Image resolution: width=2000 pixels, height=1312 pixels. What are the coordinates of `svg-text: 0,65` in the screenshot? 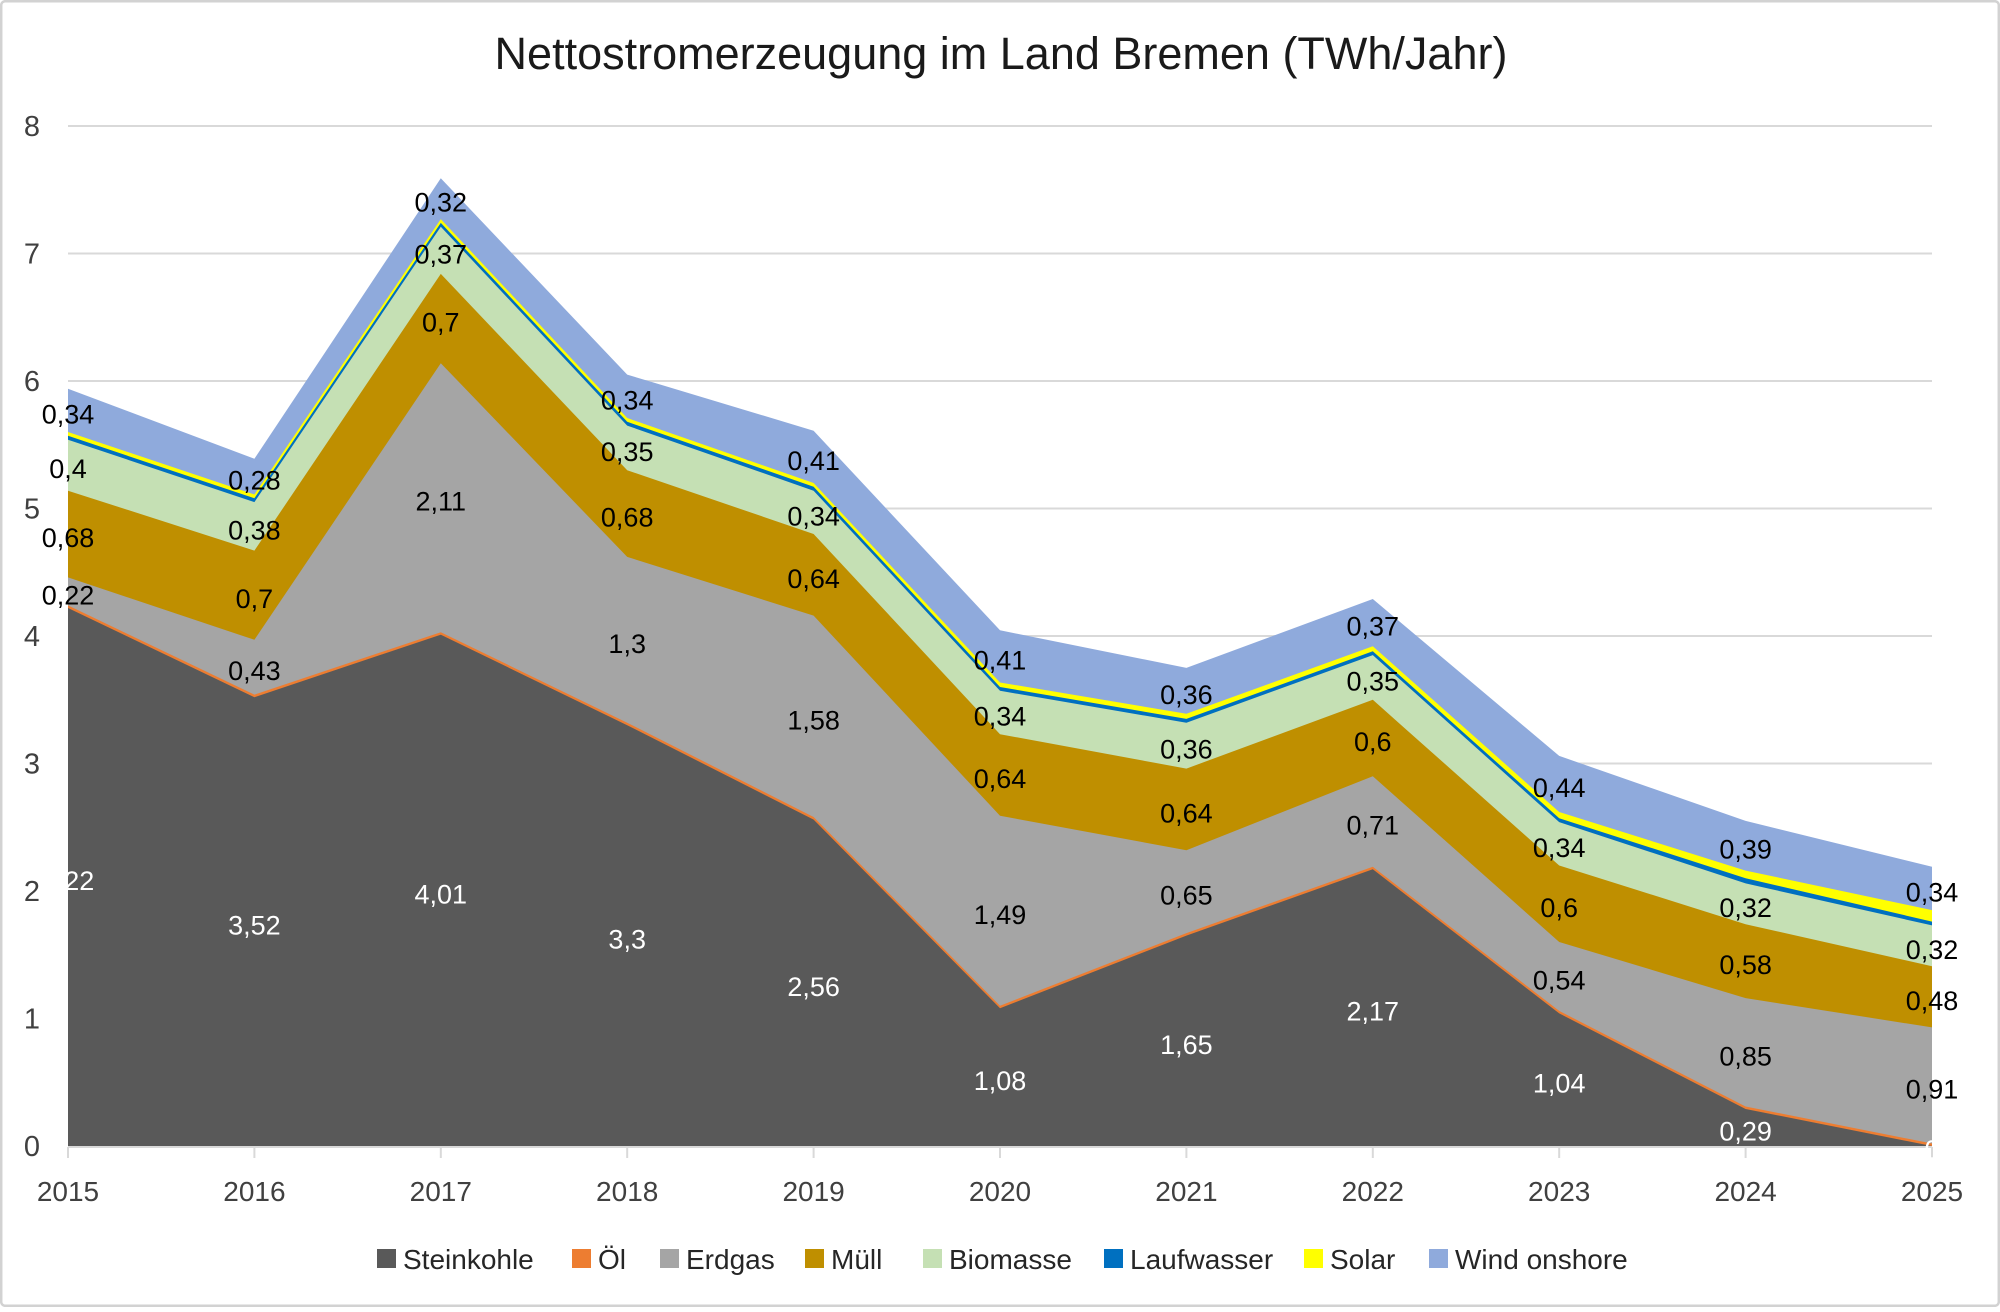 It's located at (1186, 896).